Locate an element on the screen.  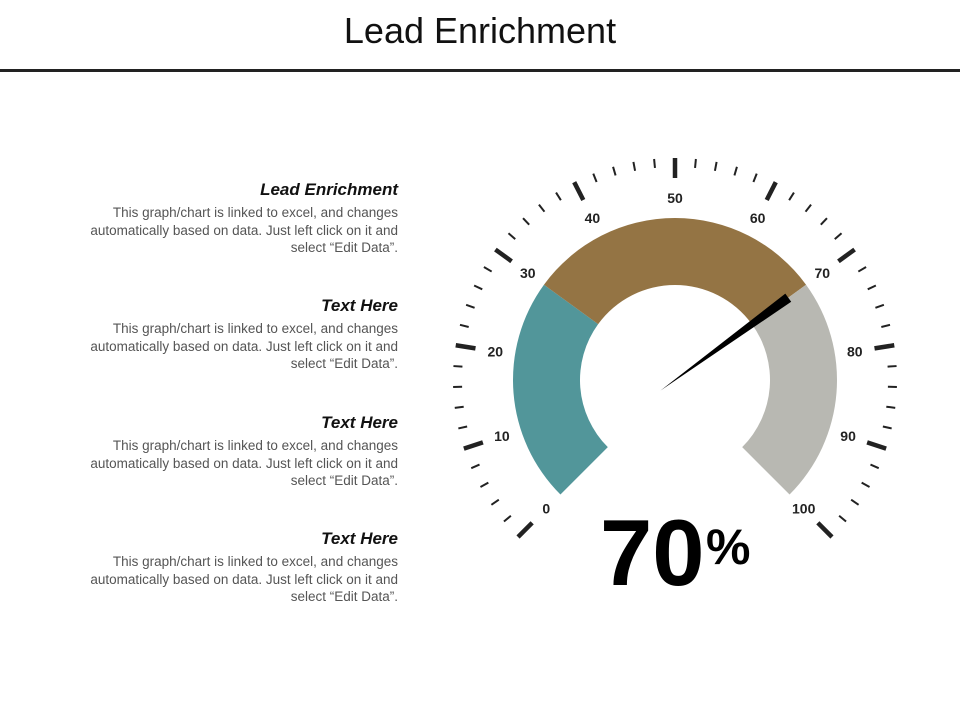
gauge-unit: % is located at coordinates (728, 547).